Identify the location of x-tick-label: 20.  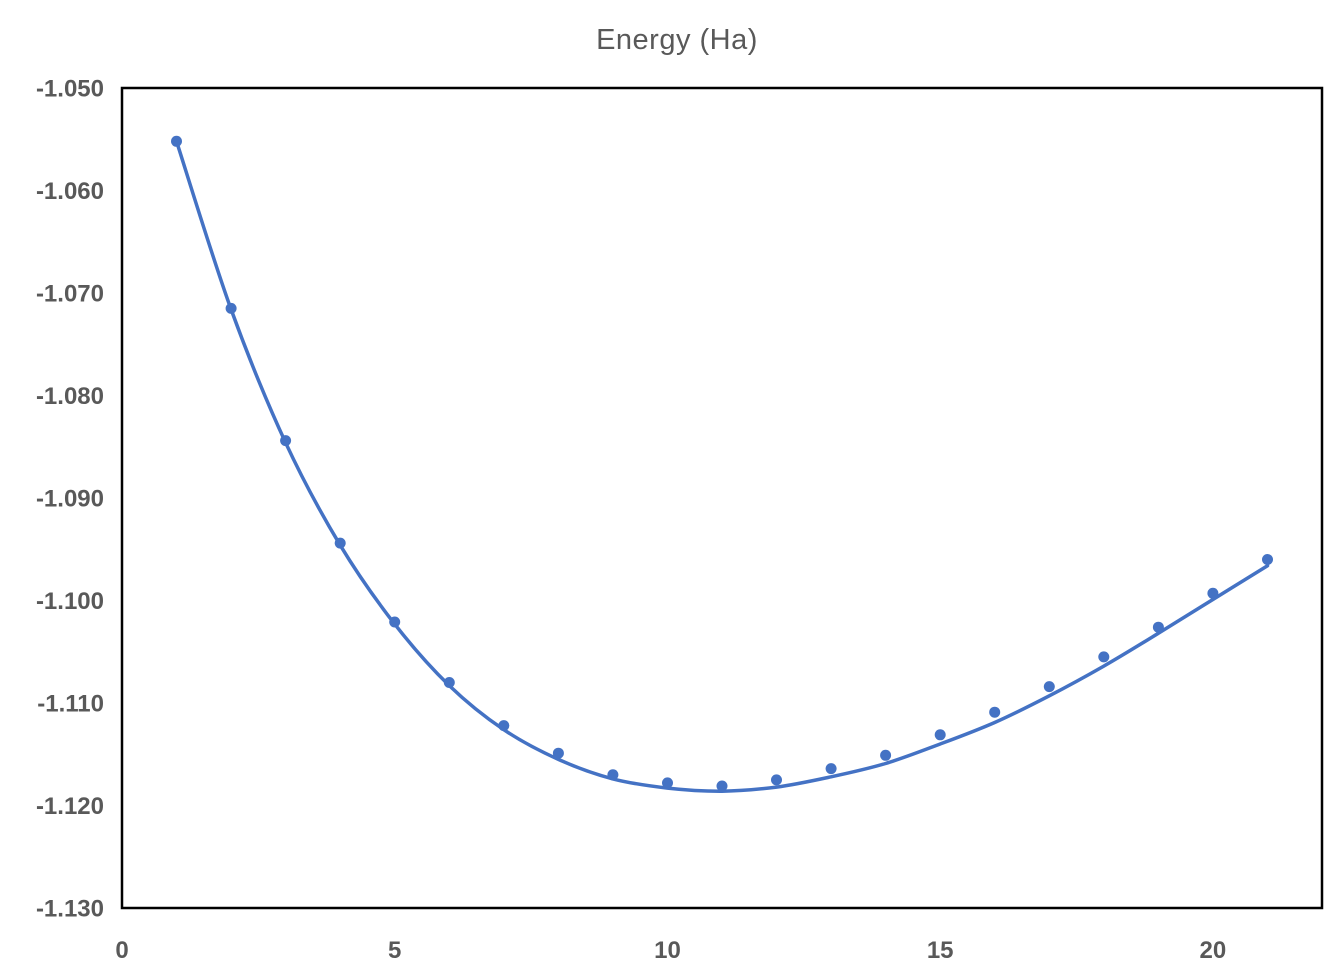
(1213, 950).